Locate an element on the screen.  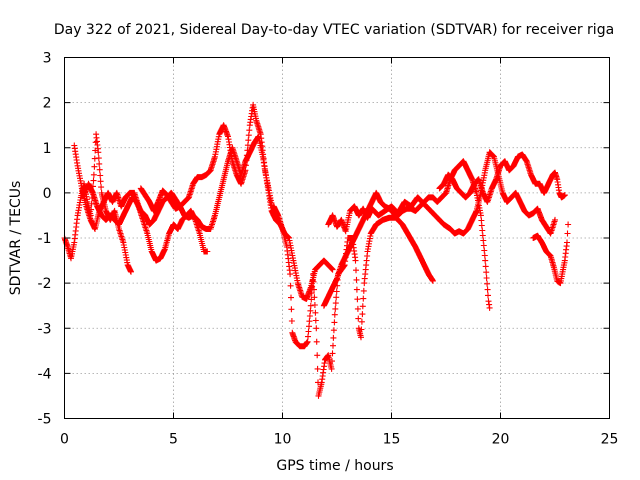
y-tick-label: -3 is located at coordinates (45, 329).